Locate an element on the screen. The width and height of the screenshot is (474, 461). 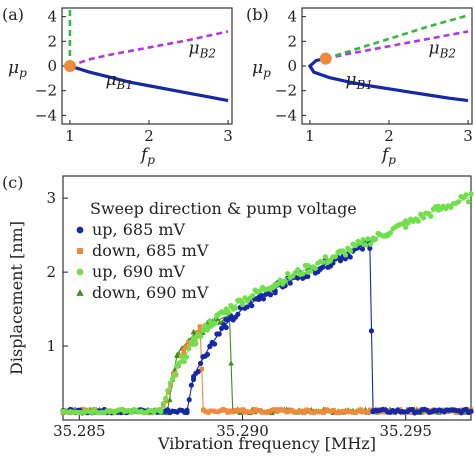
ytick-label: 1 is located at coordinates (51, 346).